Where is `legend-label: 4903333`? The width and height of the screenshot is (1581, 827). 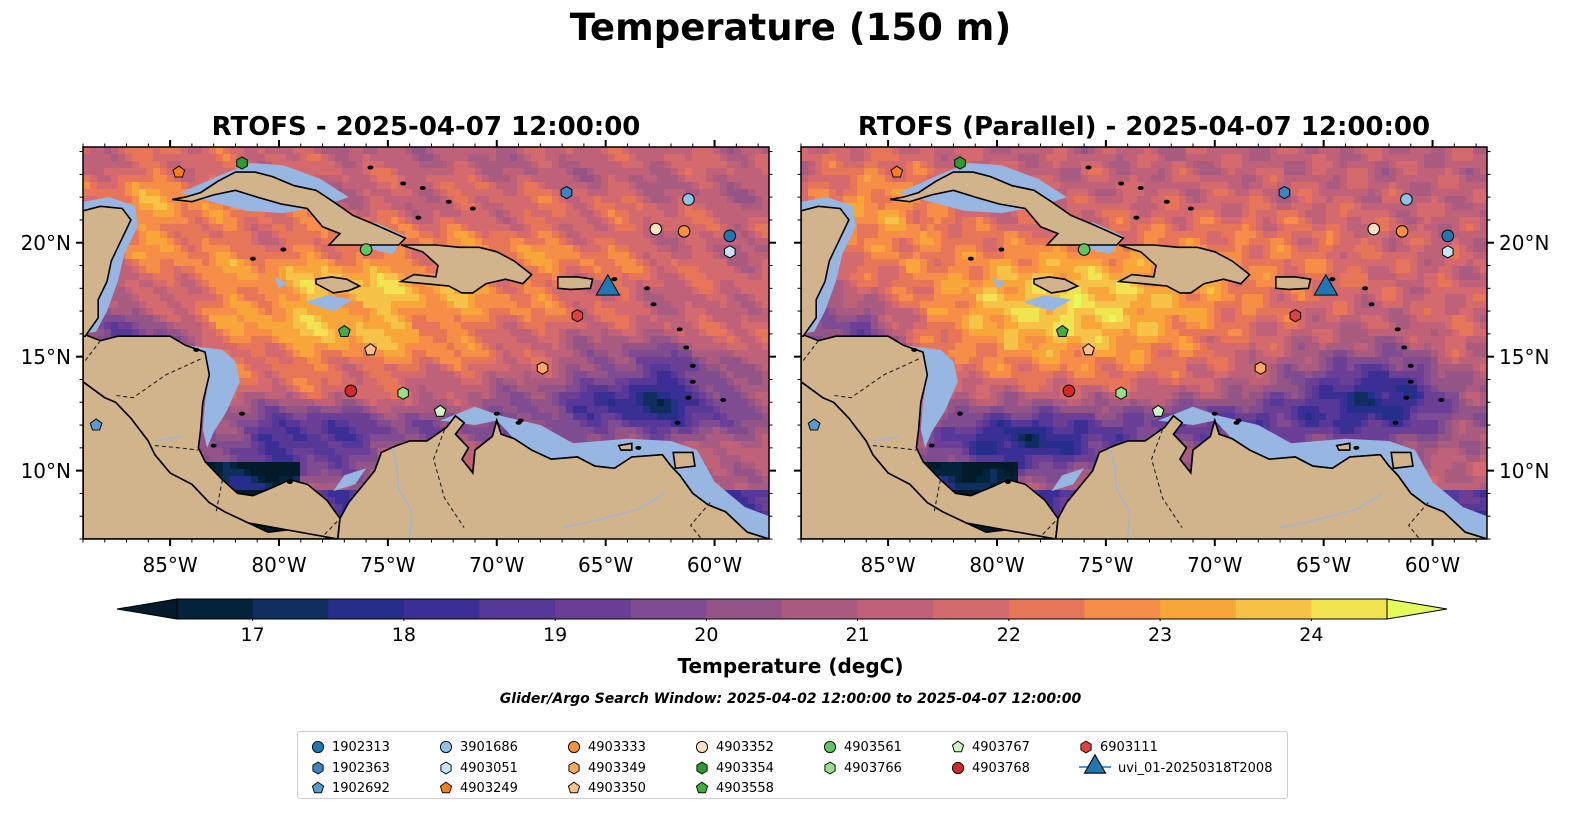 legend-label: 4903333 is located at coordinates (617, 747).